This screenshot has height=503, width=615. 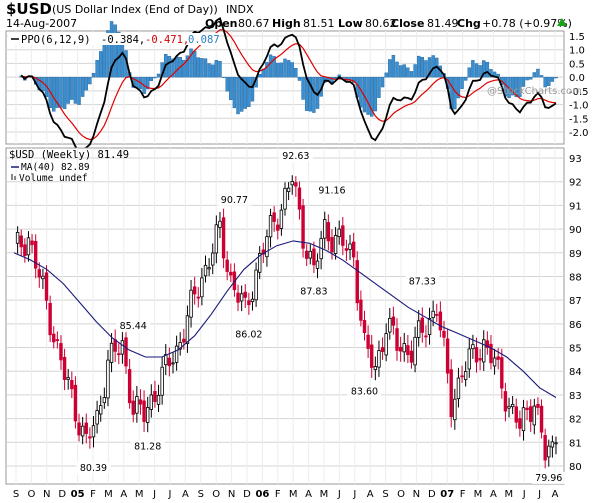 I want to click on x-tick-label: M, so click(x=108, y=494).